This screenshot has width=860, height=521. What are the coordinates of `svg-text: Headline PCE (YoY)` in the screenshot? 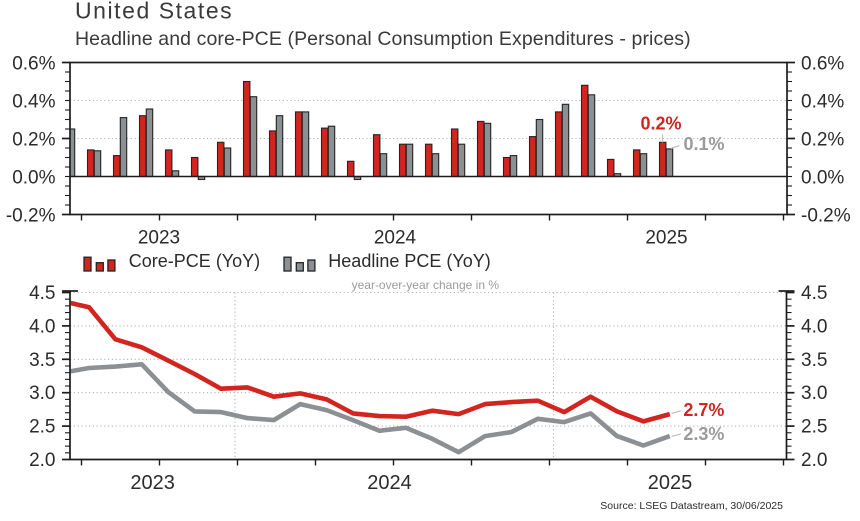 It's located at (409, 261).